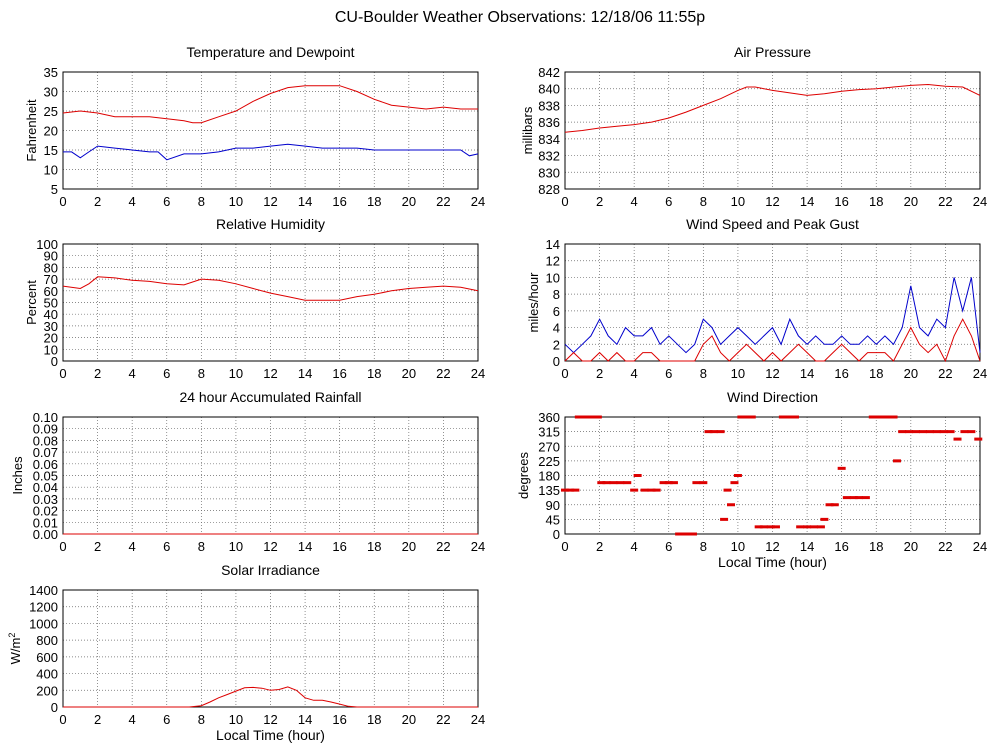 The image size is (1000, 750). What do you see at coordinates (553, 244) in the screenshot?
I see `y-tick-label: 14` at bounding box center [553, 244].